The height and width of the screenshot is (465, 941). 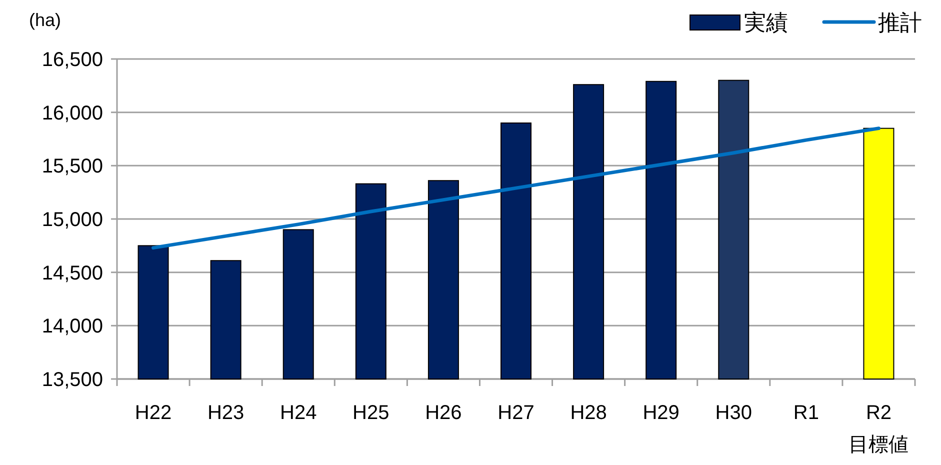 I want to click on xtick: H24, so click(x=298, y=413).